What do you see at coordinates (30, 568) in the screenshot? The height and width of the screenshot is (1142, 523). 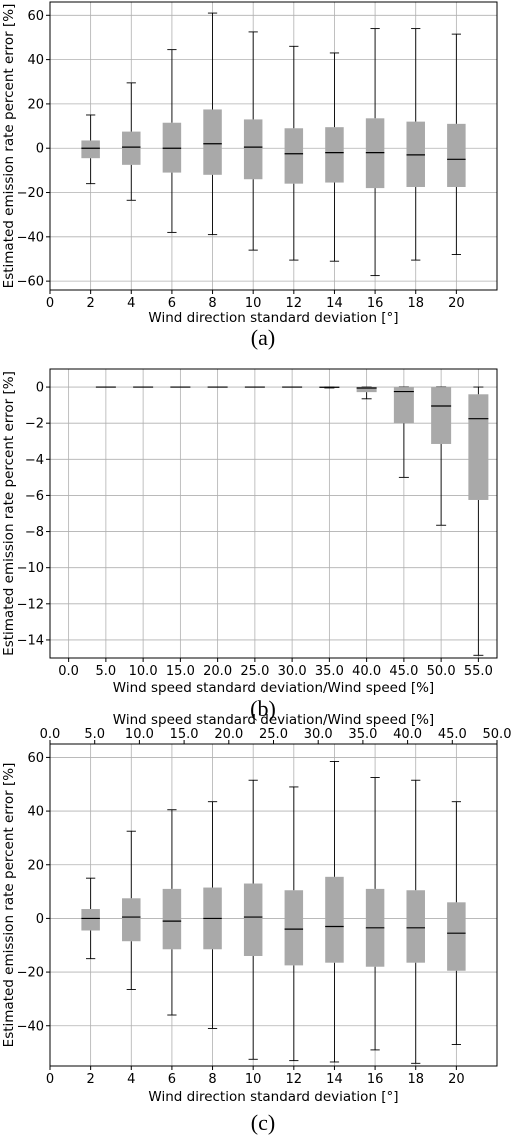 I see `y-tick-label: −10` at bounding box center [30, 568].